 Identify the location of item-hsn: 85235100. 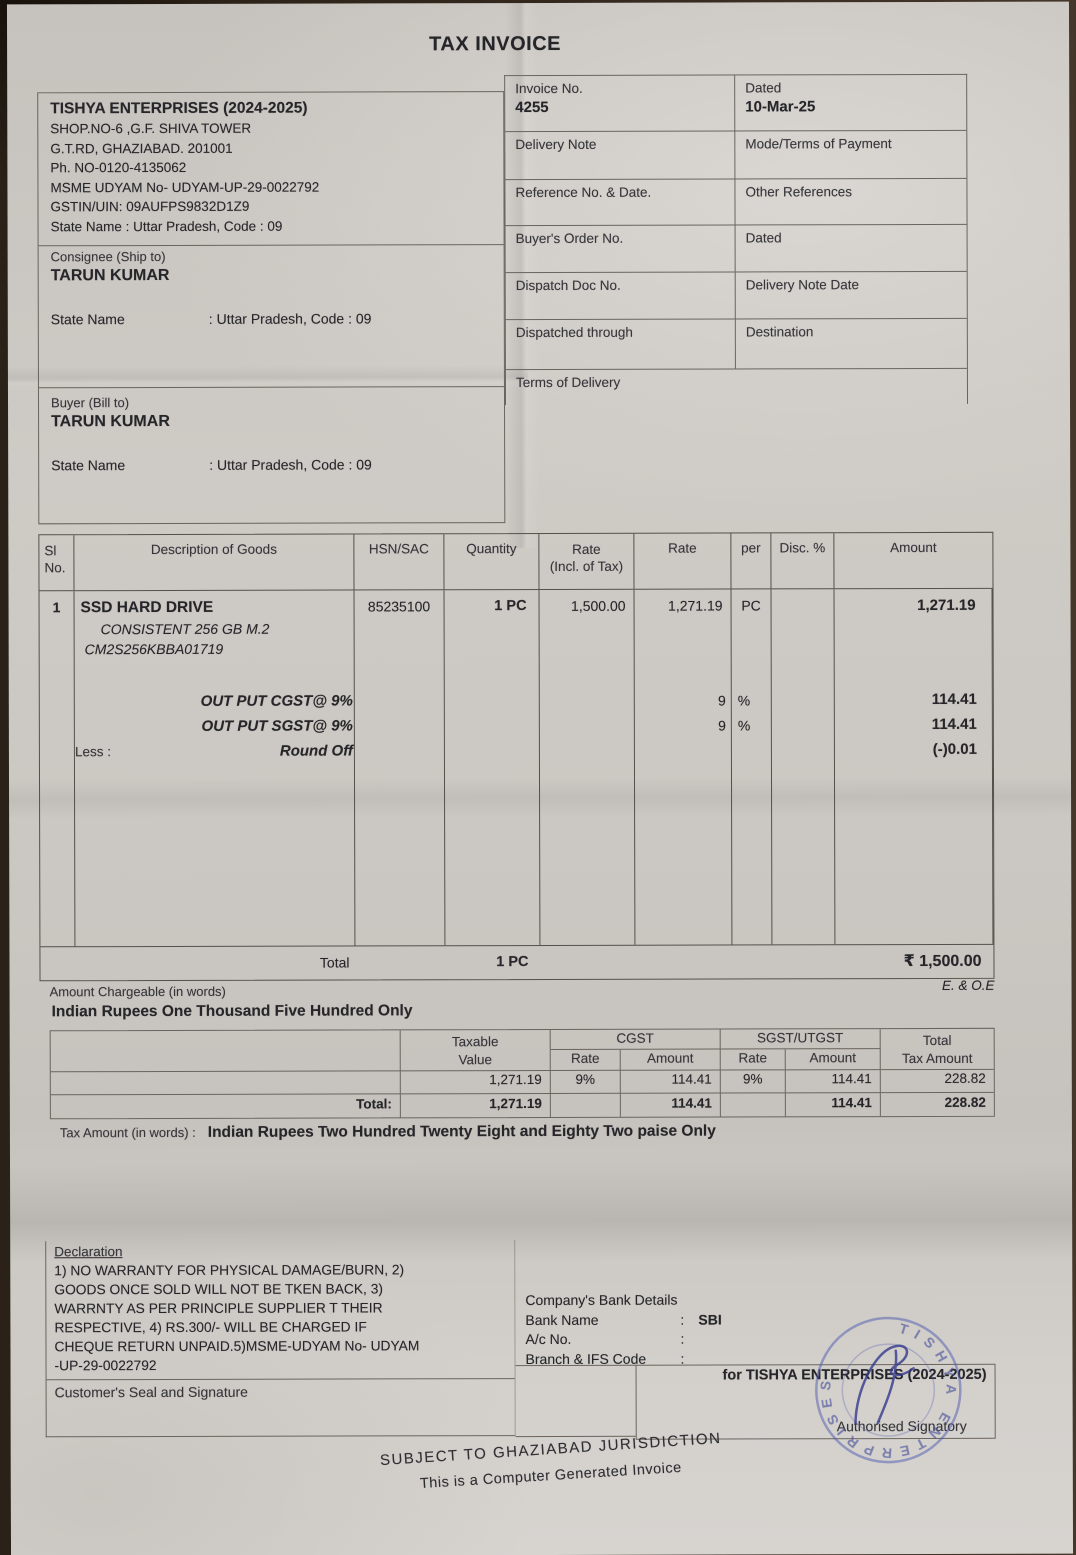
(400, 768).